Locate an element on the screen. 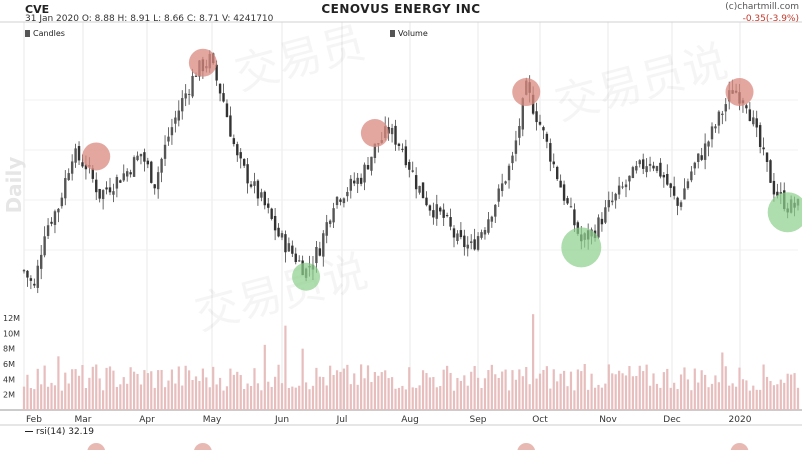  volume-tick-label: 4M is located at coordinates (9, 379).